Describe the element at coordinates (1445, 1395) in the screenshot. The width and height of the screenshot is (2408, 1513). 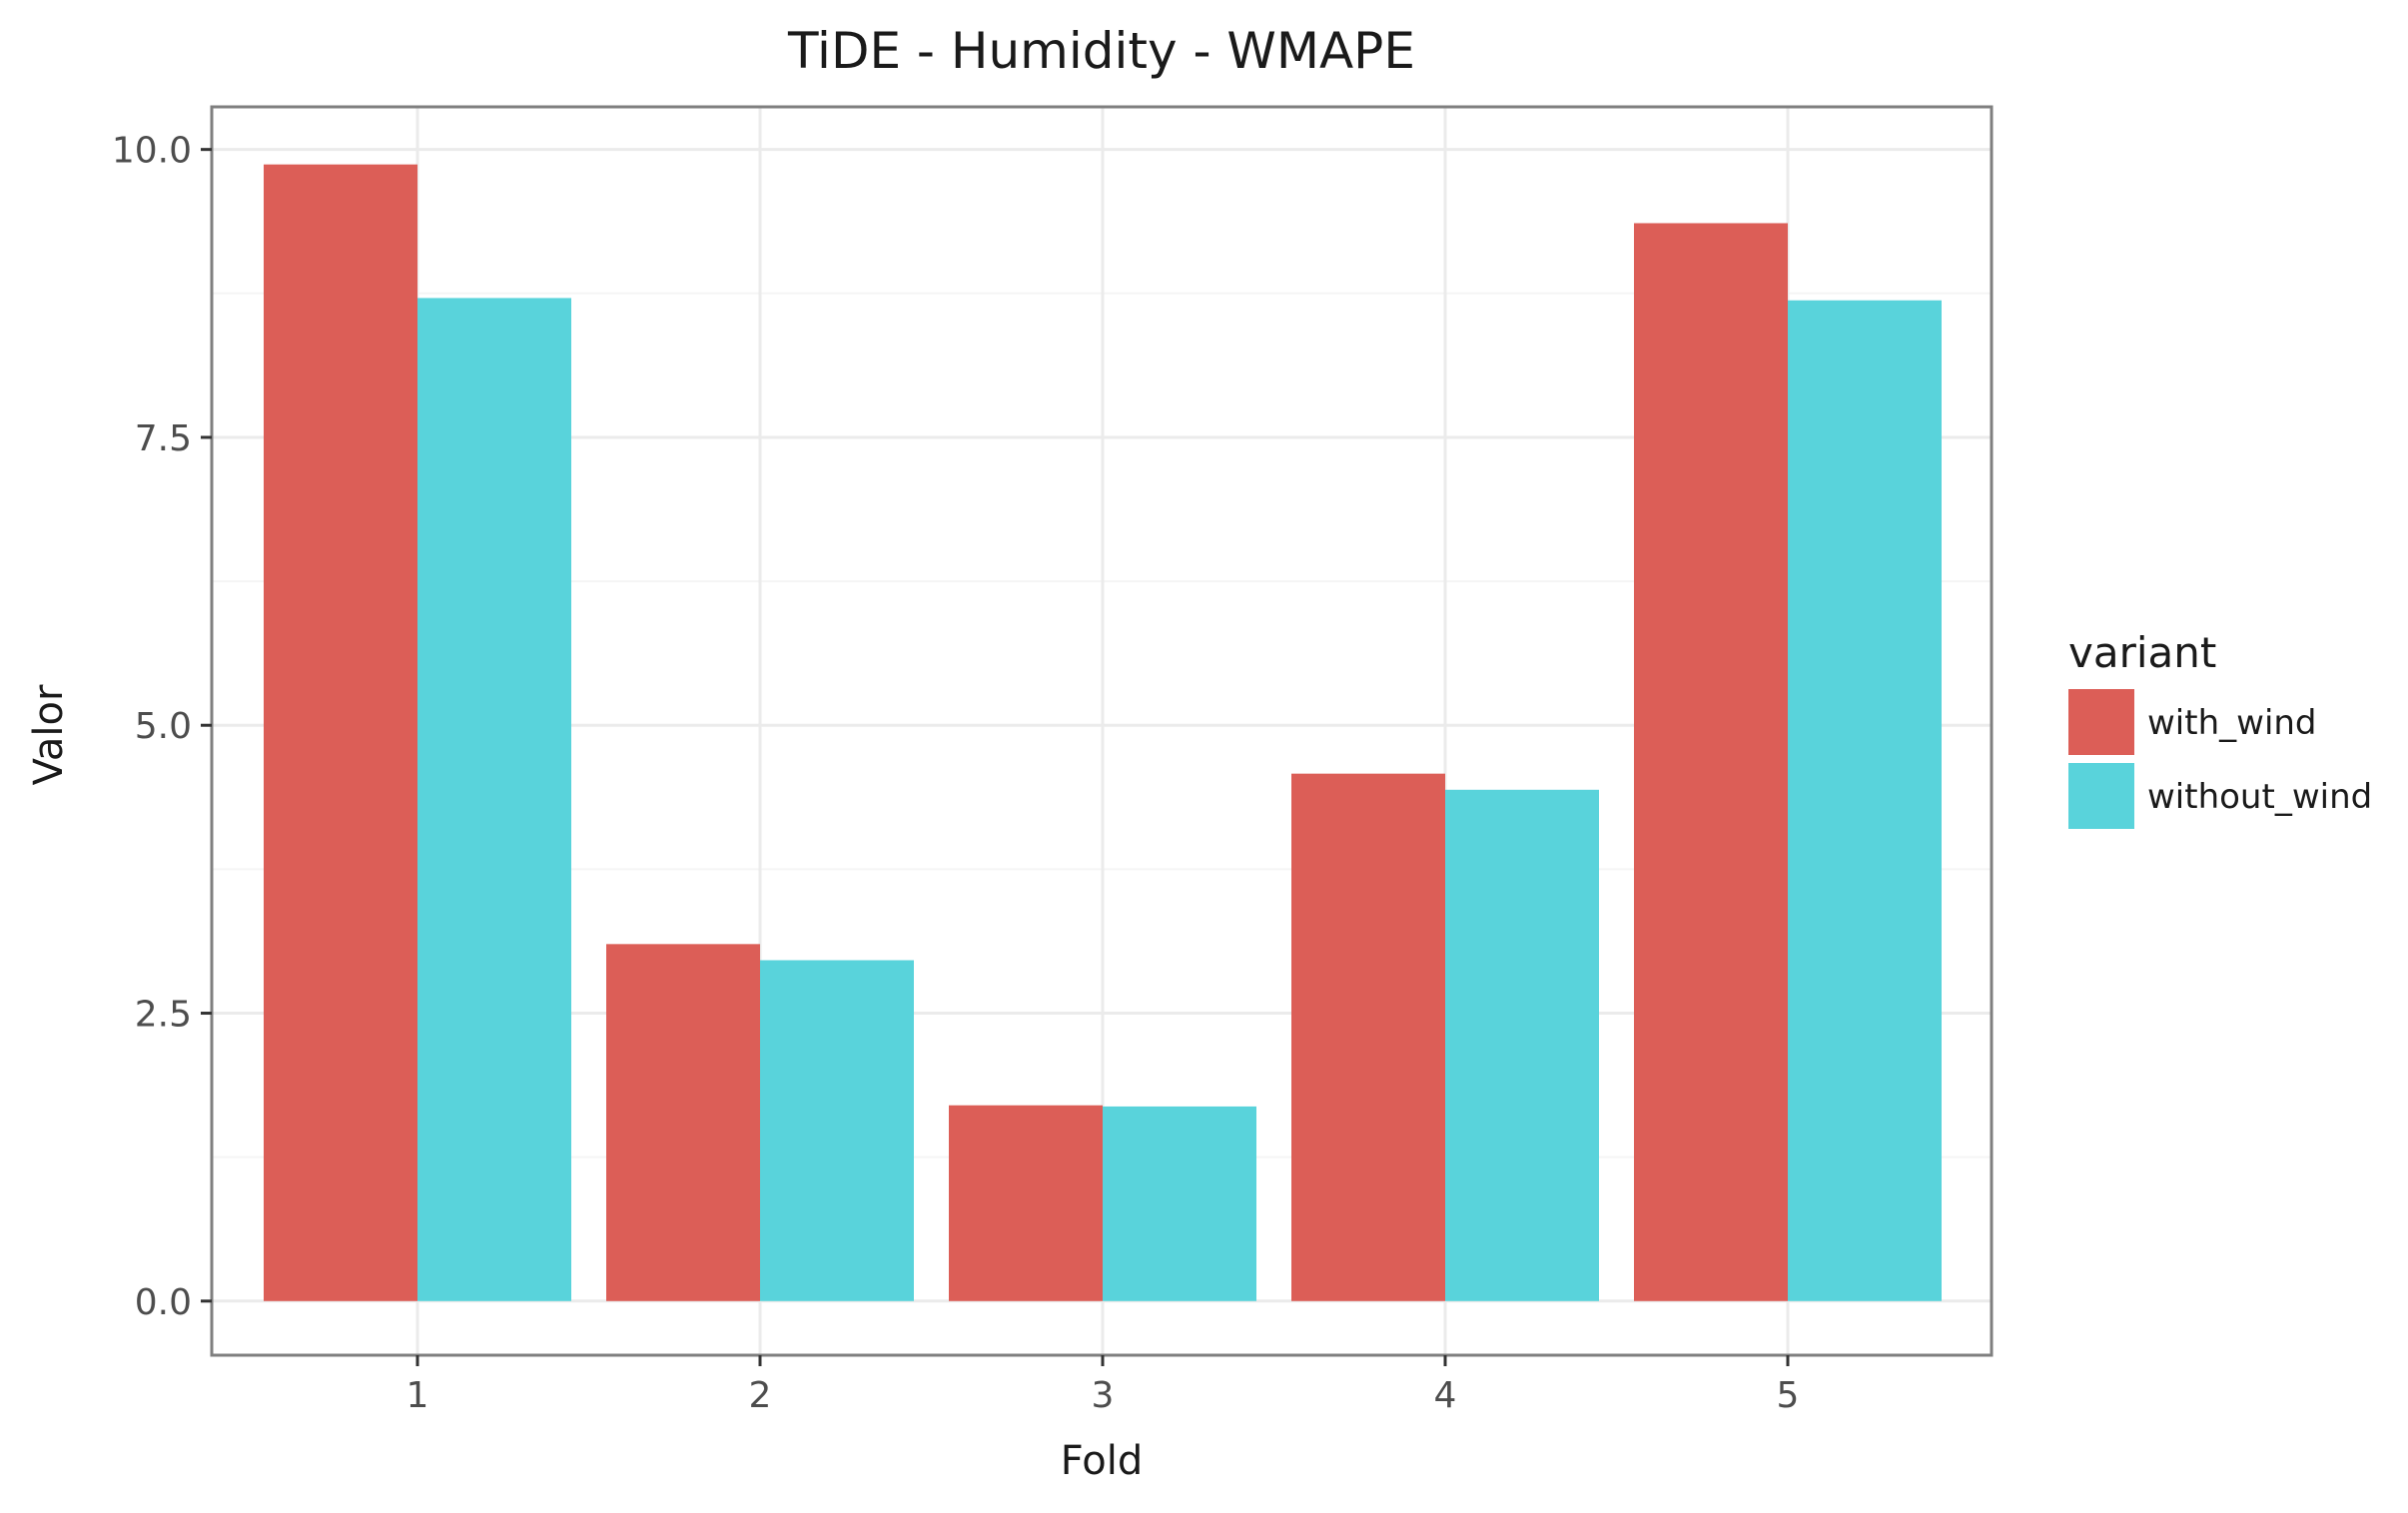
I see `x-tick-label: 4` at that location.